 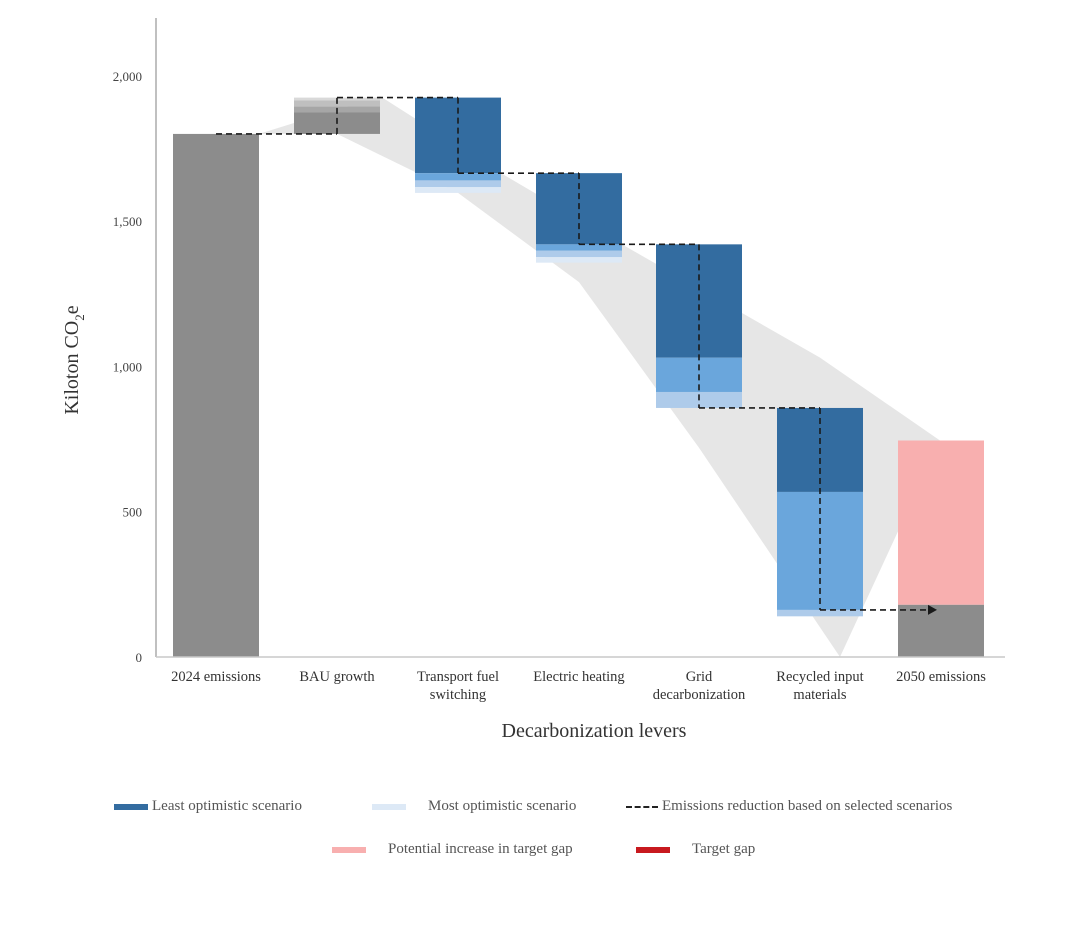 I want to click on bar-2024-emissions, so click(x=216, y=395).